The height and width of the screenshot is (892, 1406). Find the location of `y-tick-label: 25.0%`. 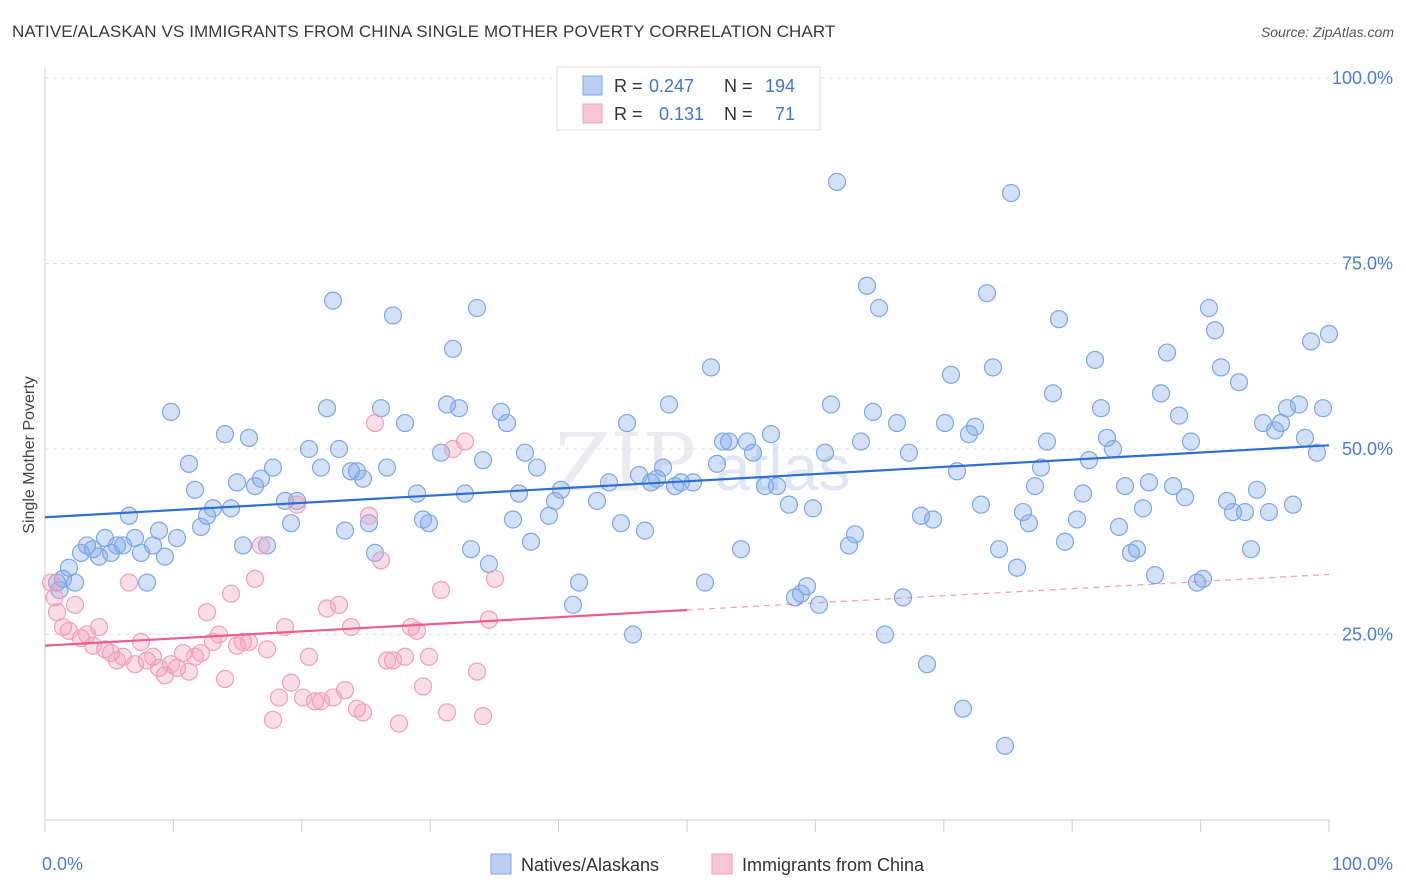

y-tick-label: 25.0% is located at coordinates (1367, 635).